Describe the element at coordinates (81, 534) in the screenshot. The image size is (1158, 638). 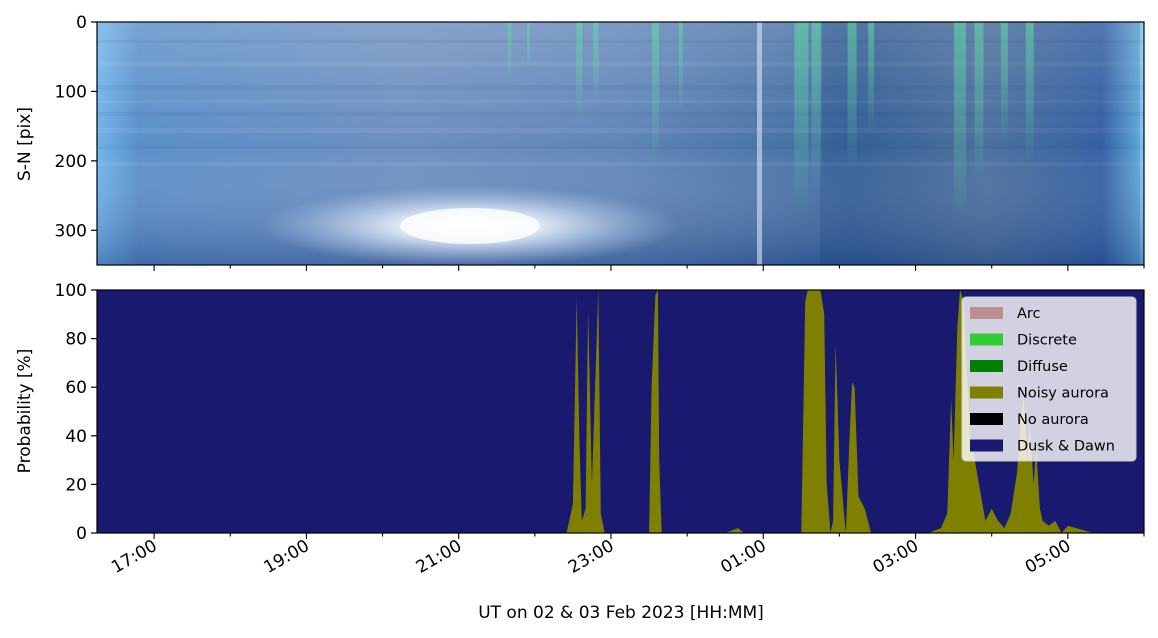
I see `probability-ytick-label: 0` at that location.